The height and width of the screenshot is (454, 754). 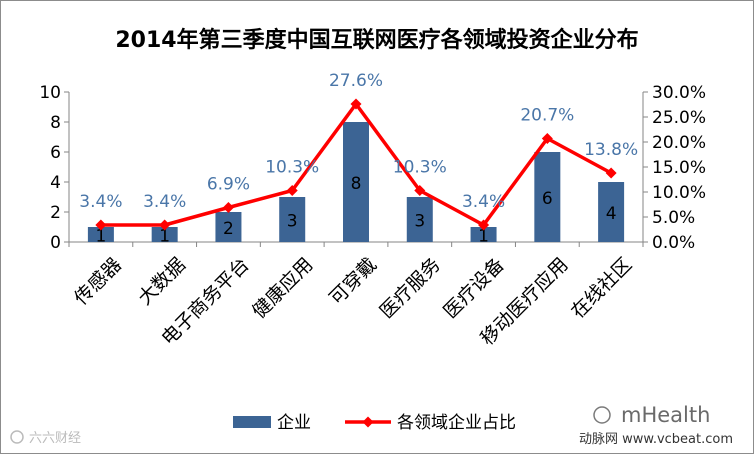 I want to click on watermark-left: 六六财经, so click(x=45, y=438).